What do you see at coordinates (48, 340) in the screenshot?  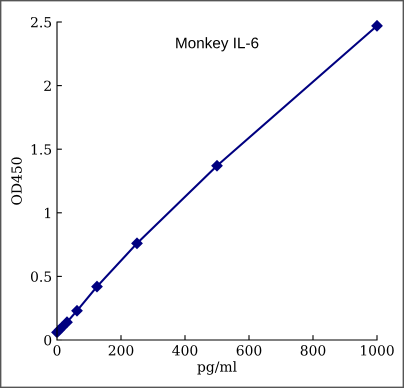 I see `y-tick-label: 0` at bounding box center [48, 340].